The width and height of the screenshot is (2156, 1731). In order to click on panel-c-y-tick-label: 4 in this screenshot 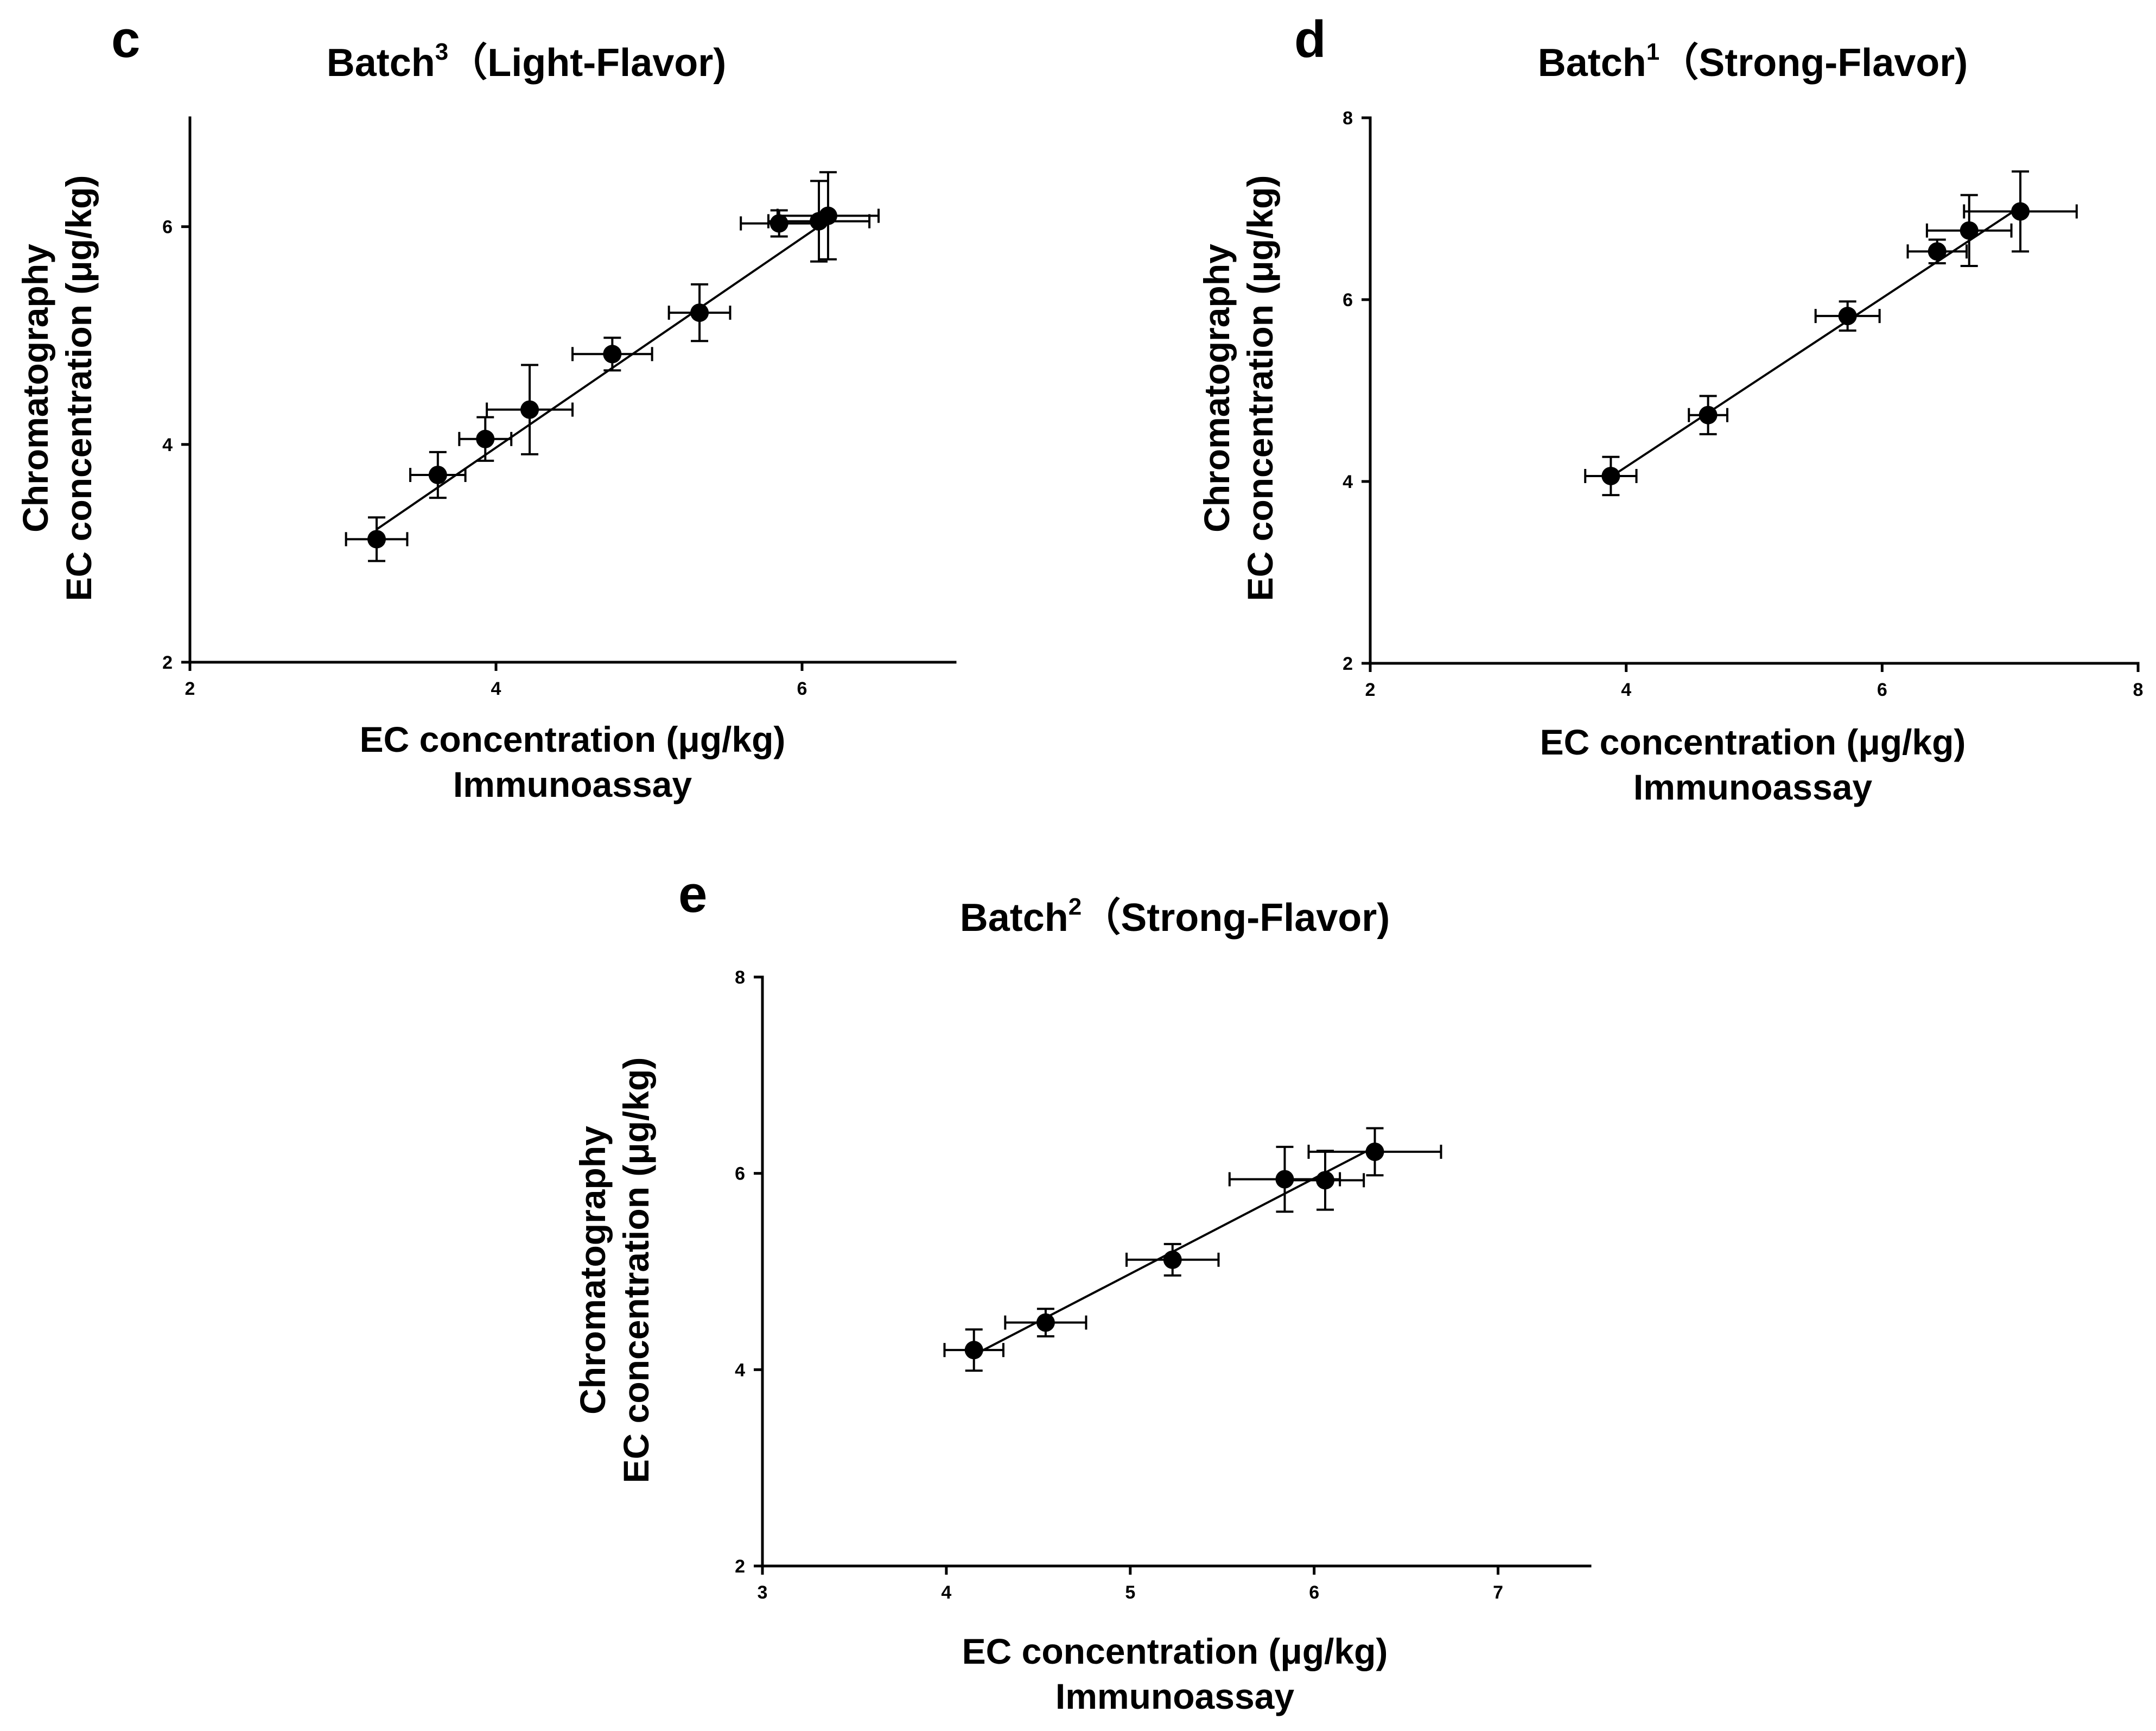, I will do `click(168, 445)`.